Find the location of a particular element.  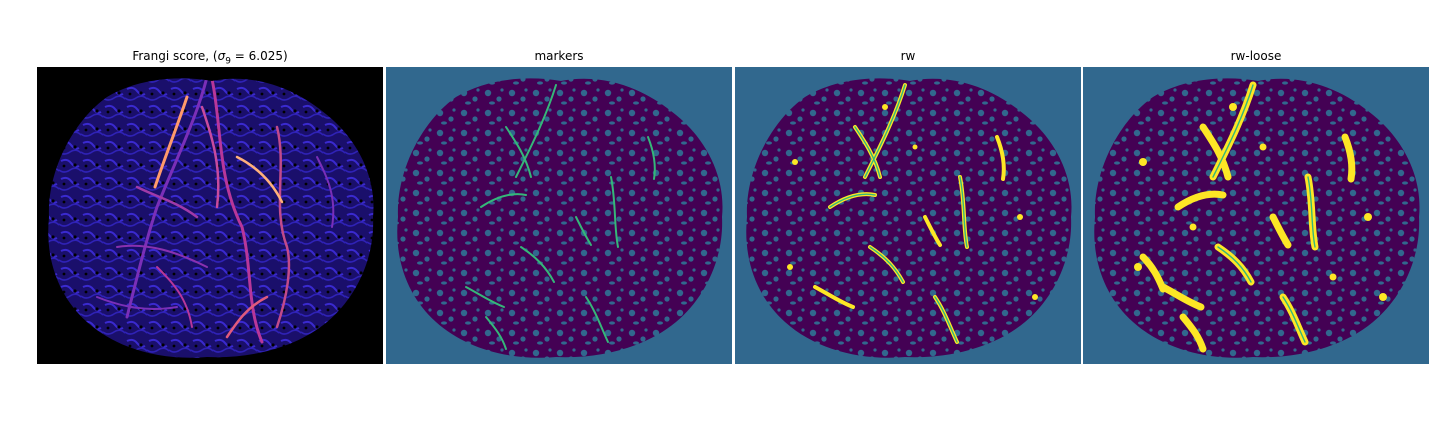

rw-loose-title: rw-loose is located at coordinates (1256, 56).